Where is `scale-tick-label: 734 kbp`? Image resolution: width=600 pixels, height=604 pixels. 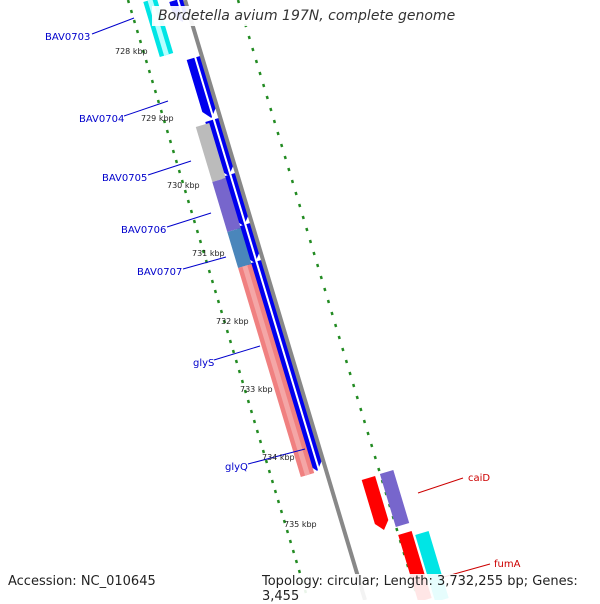 scale-tick-label: 734 kbp is located at coordinates (278, 457).